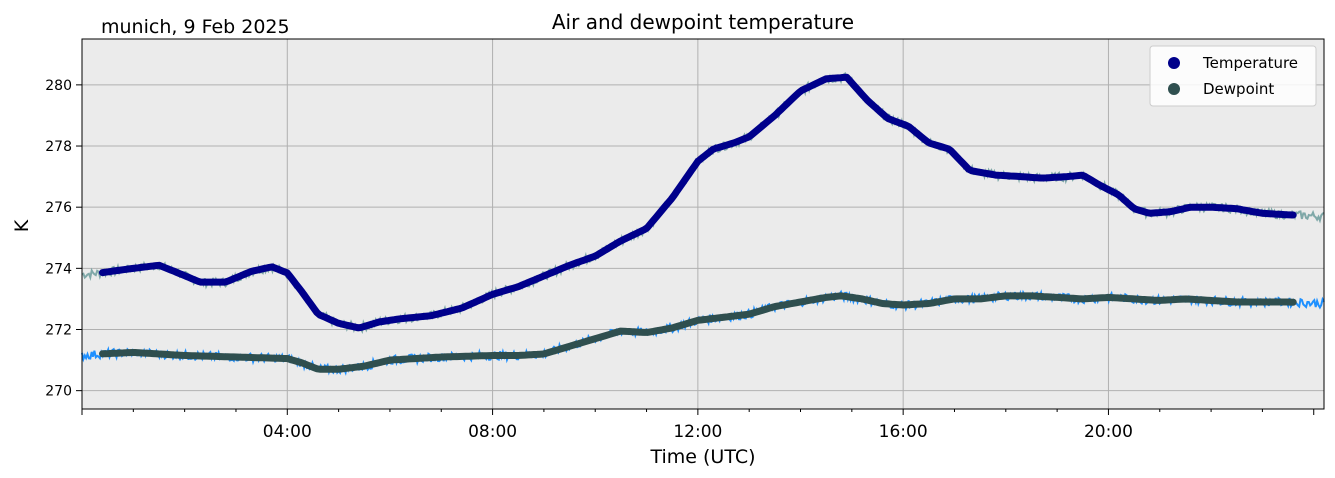 The width and height of the screenshot is (1335, 478). What do you see at coordinates (58, 208) in the screenshot?
I see `y-tick-label: 276` at bounding box center [58, 208].